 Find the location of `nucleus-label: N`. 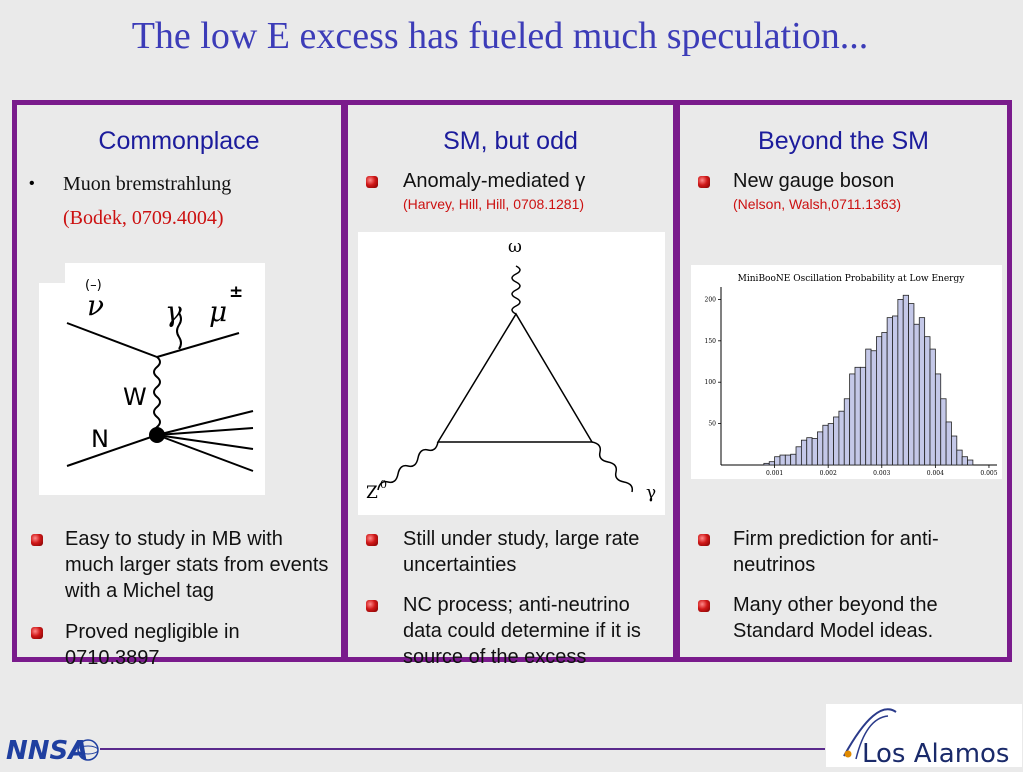

nucleus-label: N is located at coordinates (100, 439).